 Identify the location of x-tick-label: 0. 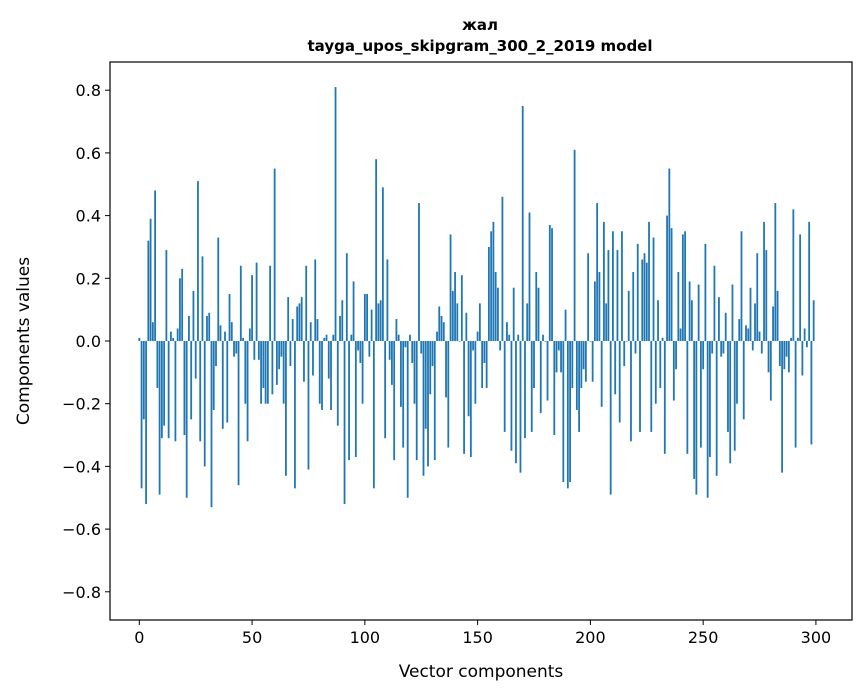
(139, 637).